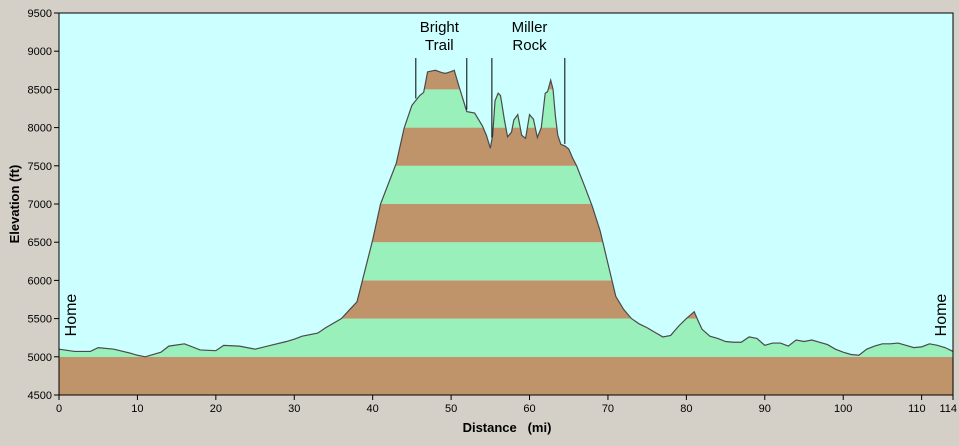  Describe the element at coordinates (917, 409) in the screenshot. I see `x-tick-label: 110` at that location.